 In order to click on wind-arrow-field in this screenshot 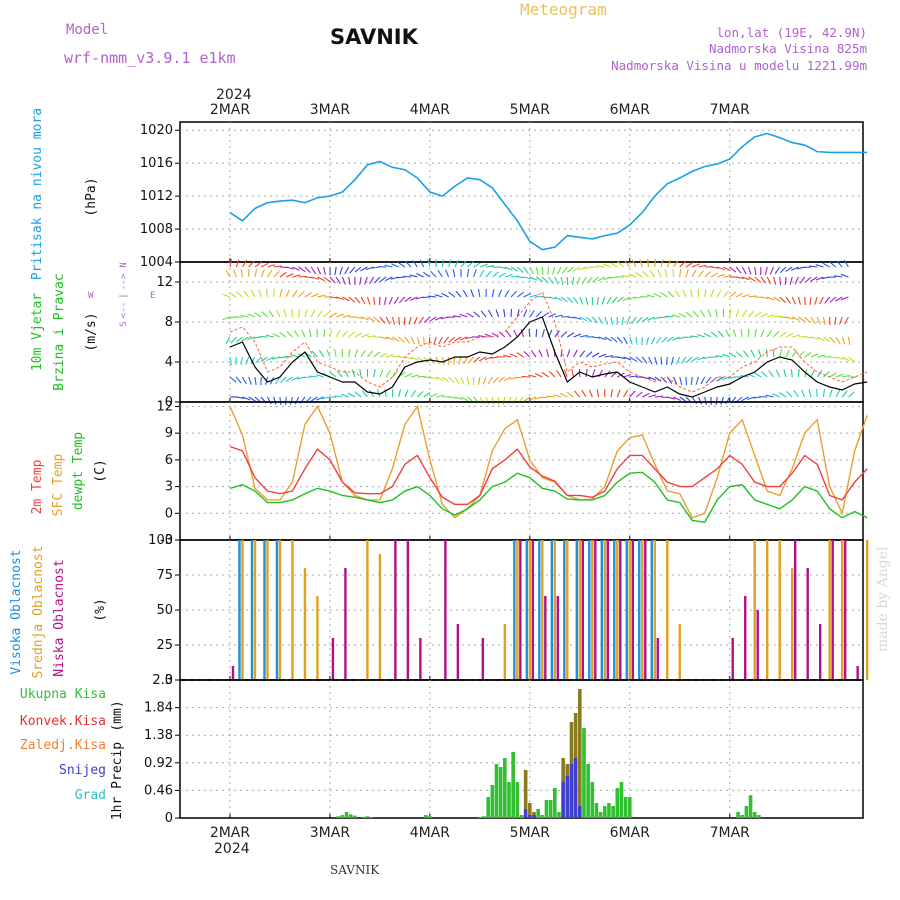, I will do `click(539, 332)`.